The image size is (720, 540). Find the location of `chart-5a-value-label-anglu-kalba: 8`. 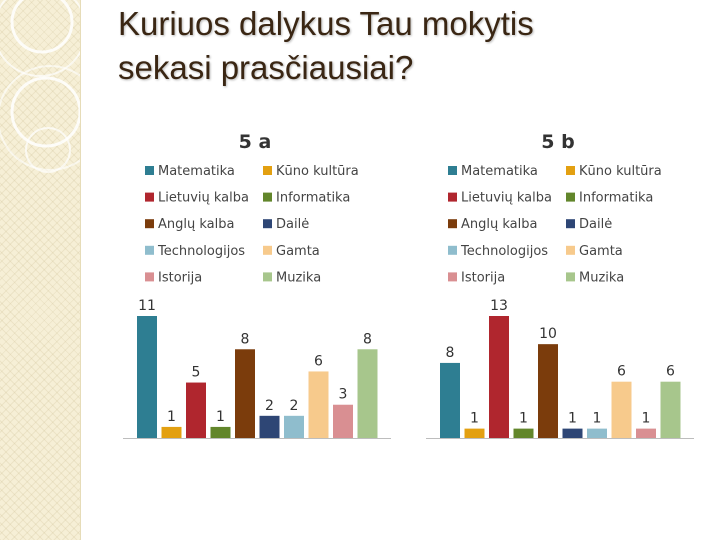

chart-5a-value-label-anglu-kalba: 8 is located at coordinates (245, 339).